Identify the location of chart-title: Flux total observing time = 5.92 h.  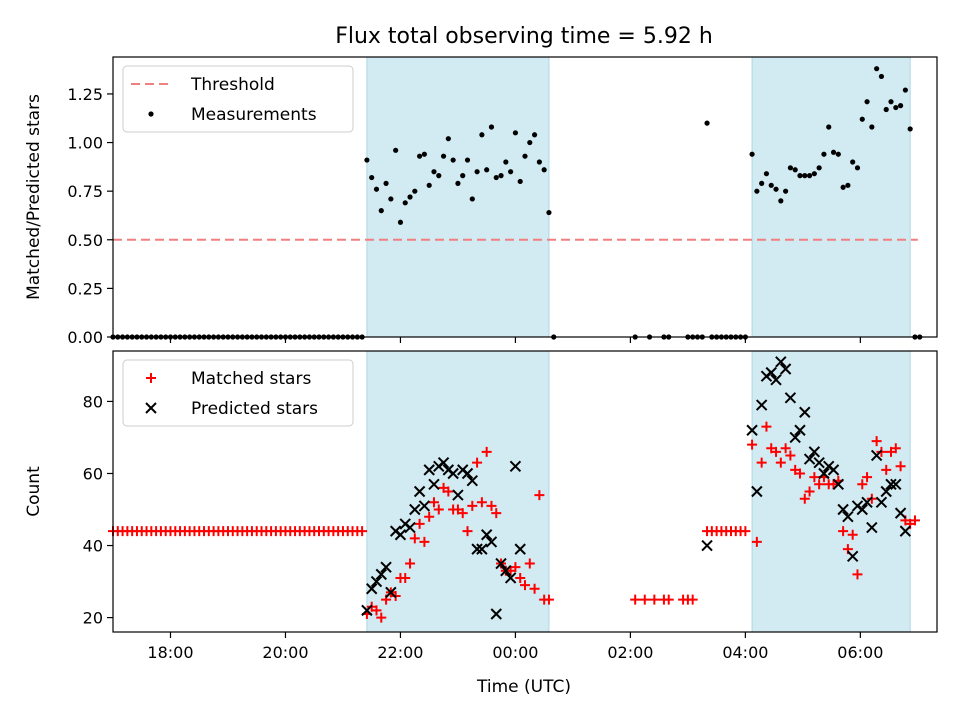
(524, 36).